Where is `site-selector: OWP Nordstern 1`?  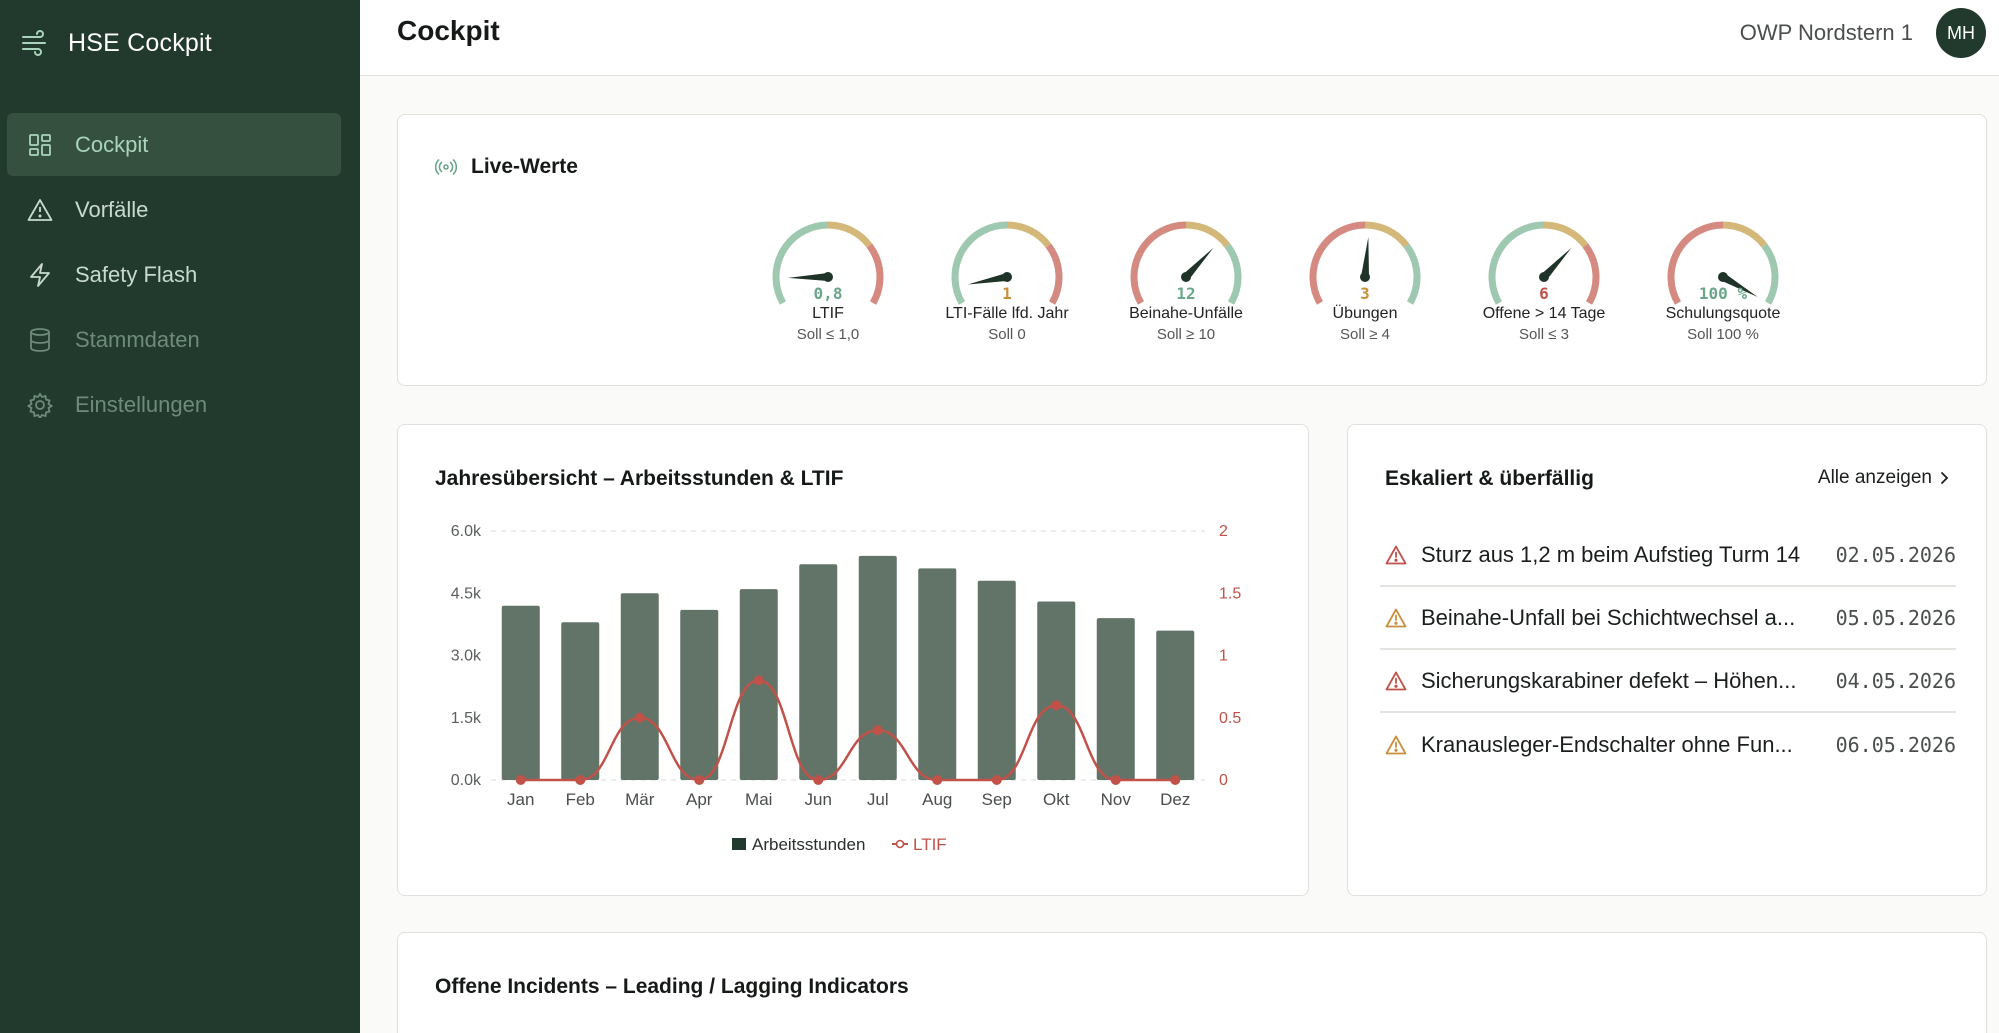
site-selector: OWP Nordstern 1 is located at coordinates (1826, 32).